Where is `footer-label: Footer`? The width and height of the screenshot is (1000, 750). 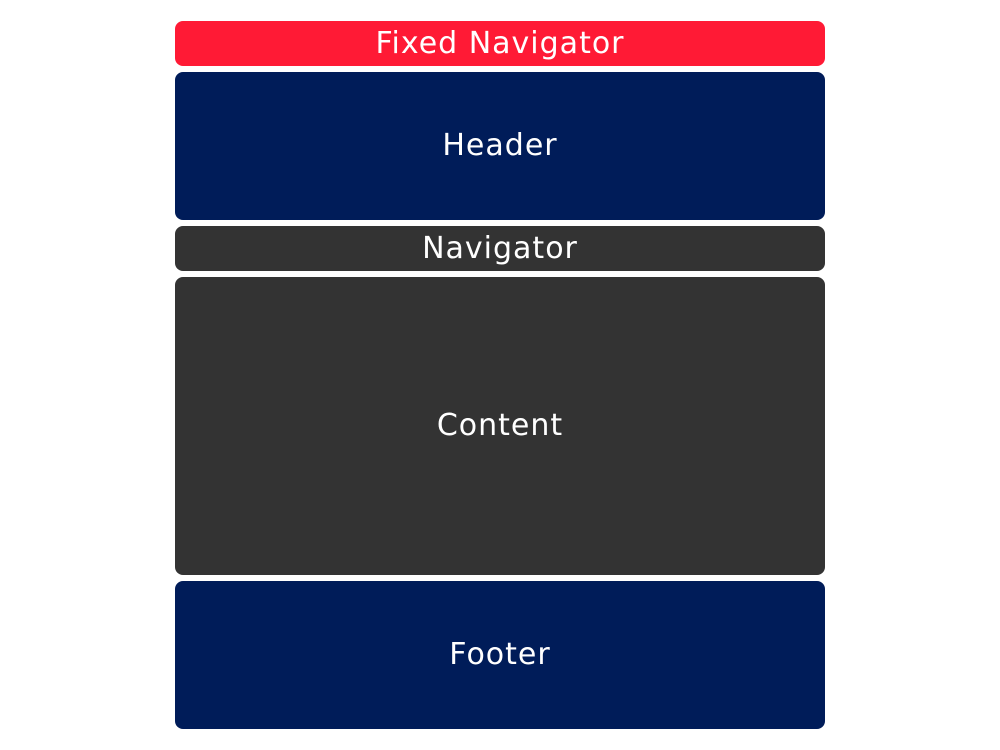 footer-label: Footer is located at coordinates (500, 654).